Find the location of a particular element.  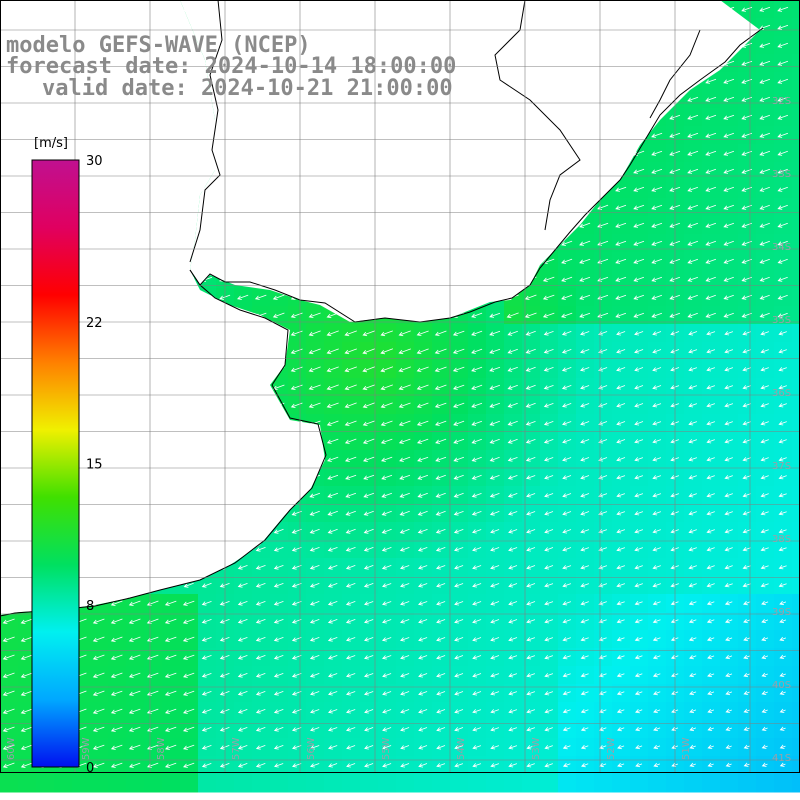

colorbar-tick-label: 22 is located at coordinates (94, 323).